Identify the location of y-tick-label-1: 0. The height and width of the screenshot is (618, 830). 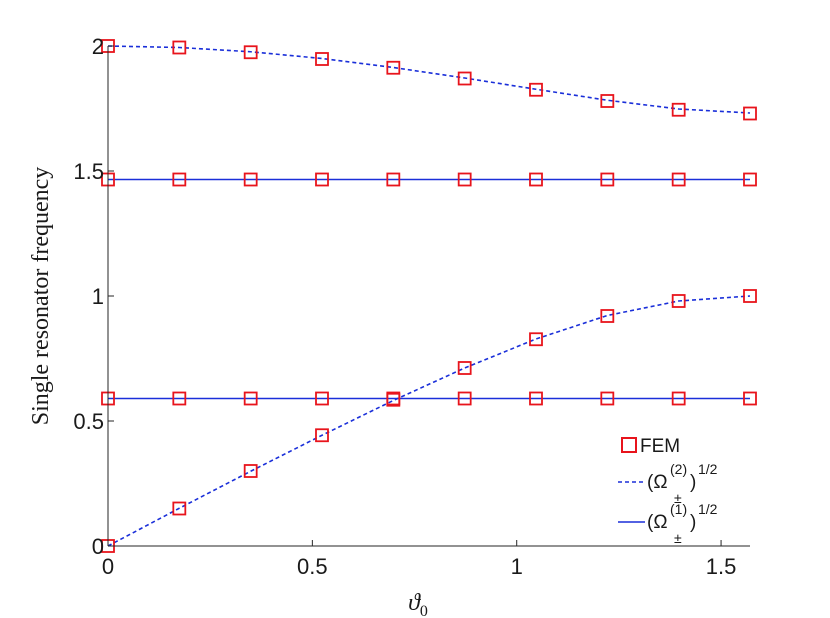
(98, 546).